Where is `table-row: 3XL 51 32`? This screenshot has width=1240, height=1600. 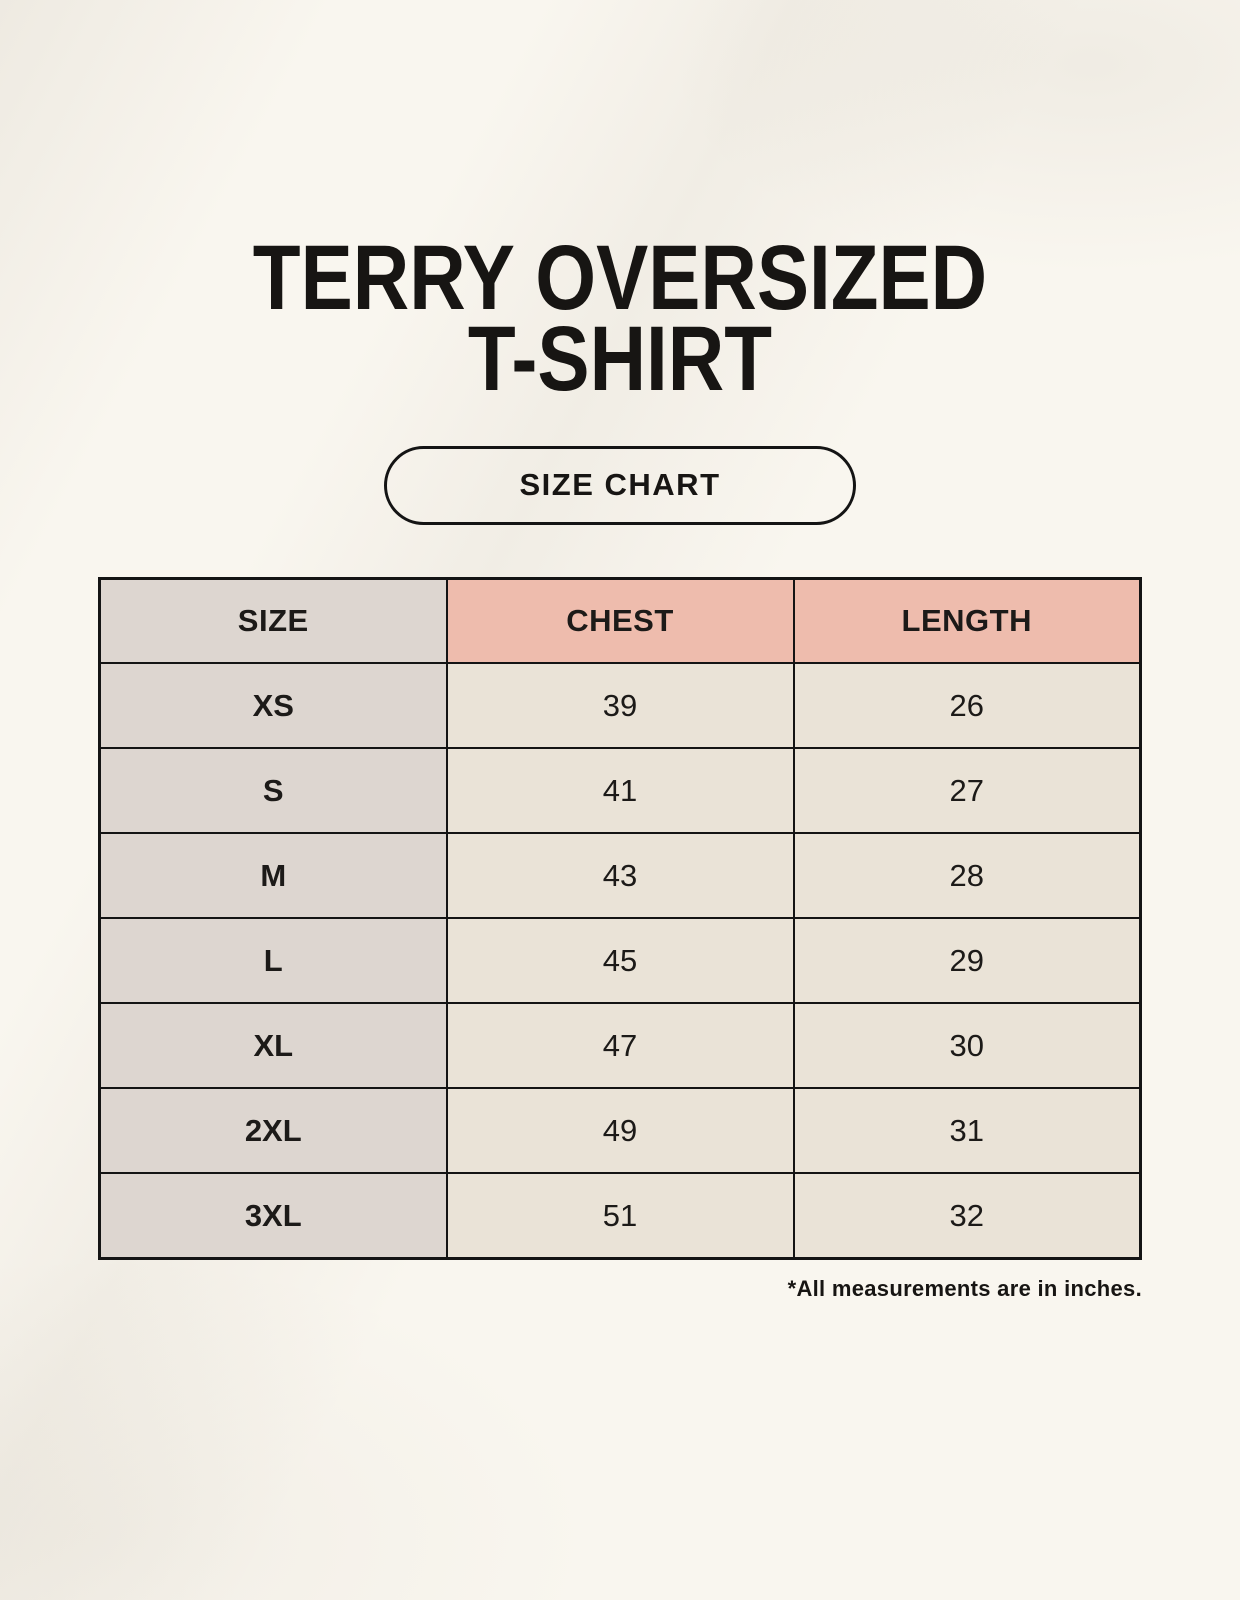 table-row: 3XL 51 32 is located at coordinates (620, 1216).